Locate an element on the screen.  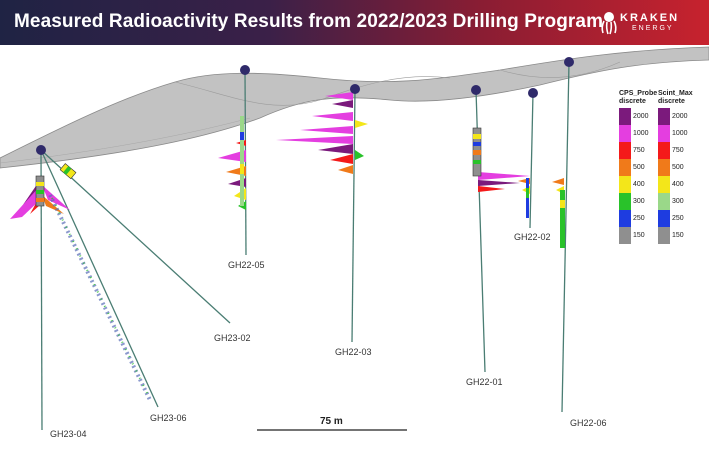
label-gh22-02: GH22-02 is located at coordinates (532, 237).